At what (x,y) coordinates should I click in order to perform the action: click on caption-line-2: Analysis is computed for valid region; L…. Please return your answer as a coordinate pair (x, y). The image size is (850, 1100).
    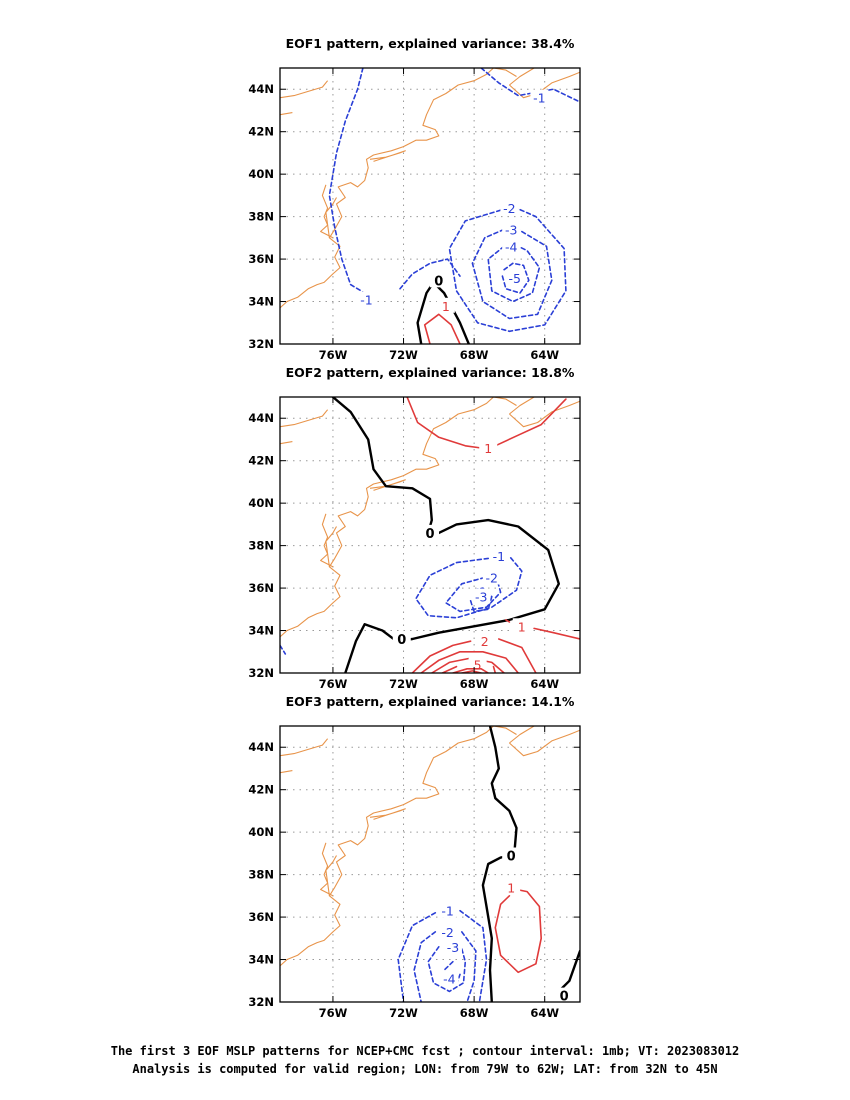
    Looking at the image, I should click on (425, 1069).